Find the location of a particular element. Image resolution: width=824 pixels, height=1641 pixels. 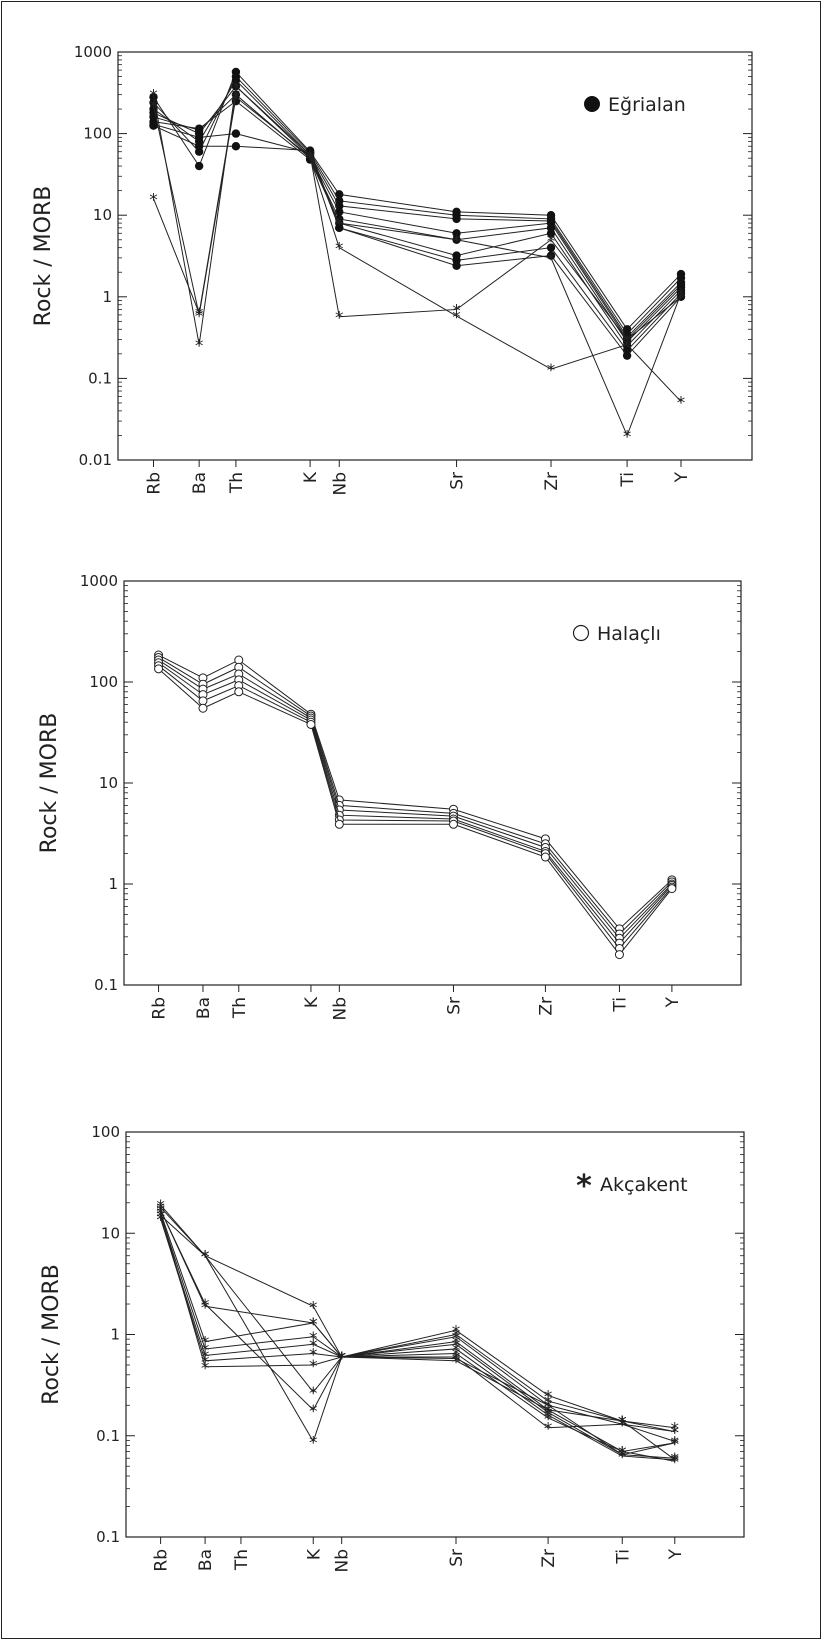

x-tick-label-ba: Ba is located at coordinates (200, 483).